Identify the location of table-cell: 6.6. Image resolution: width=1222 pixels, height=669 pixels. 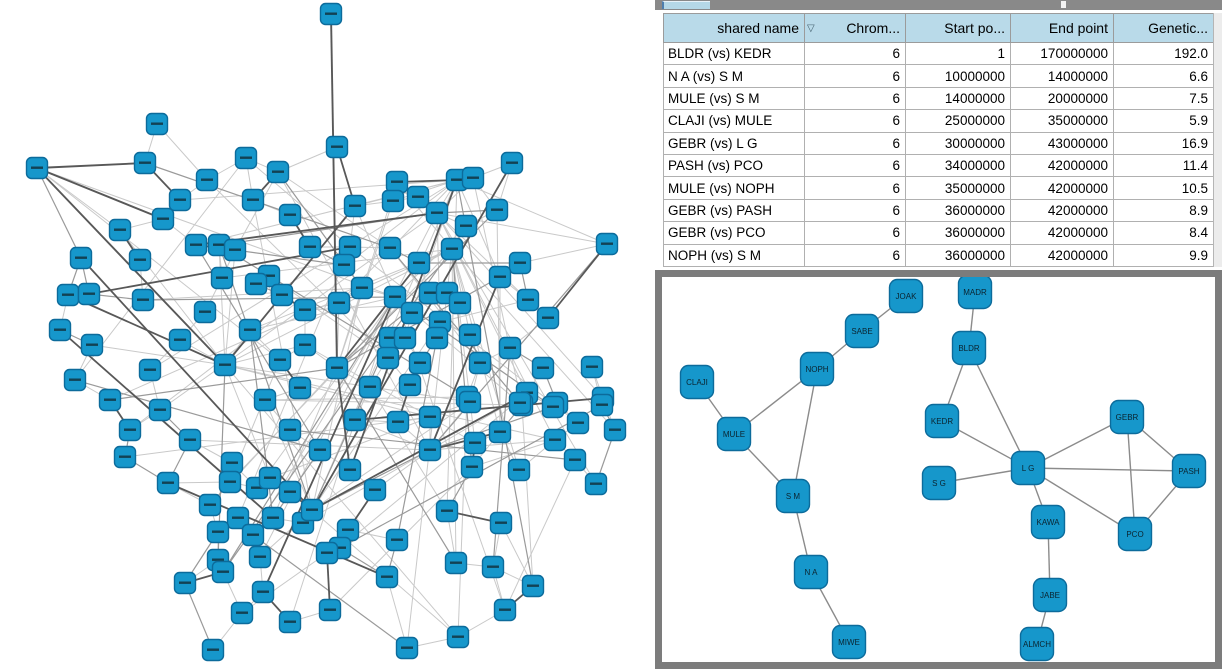
(1163, 76).